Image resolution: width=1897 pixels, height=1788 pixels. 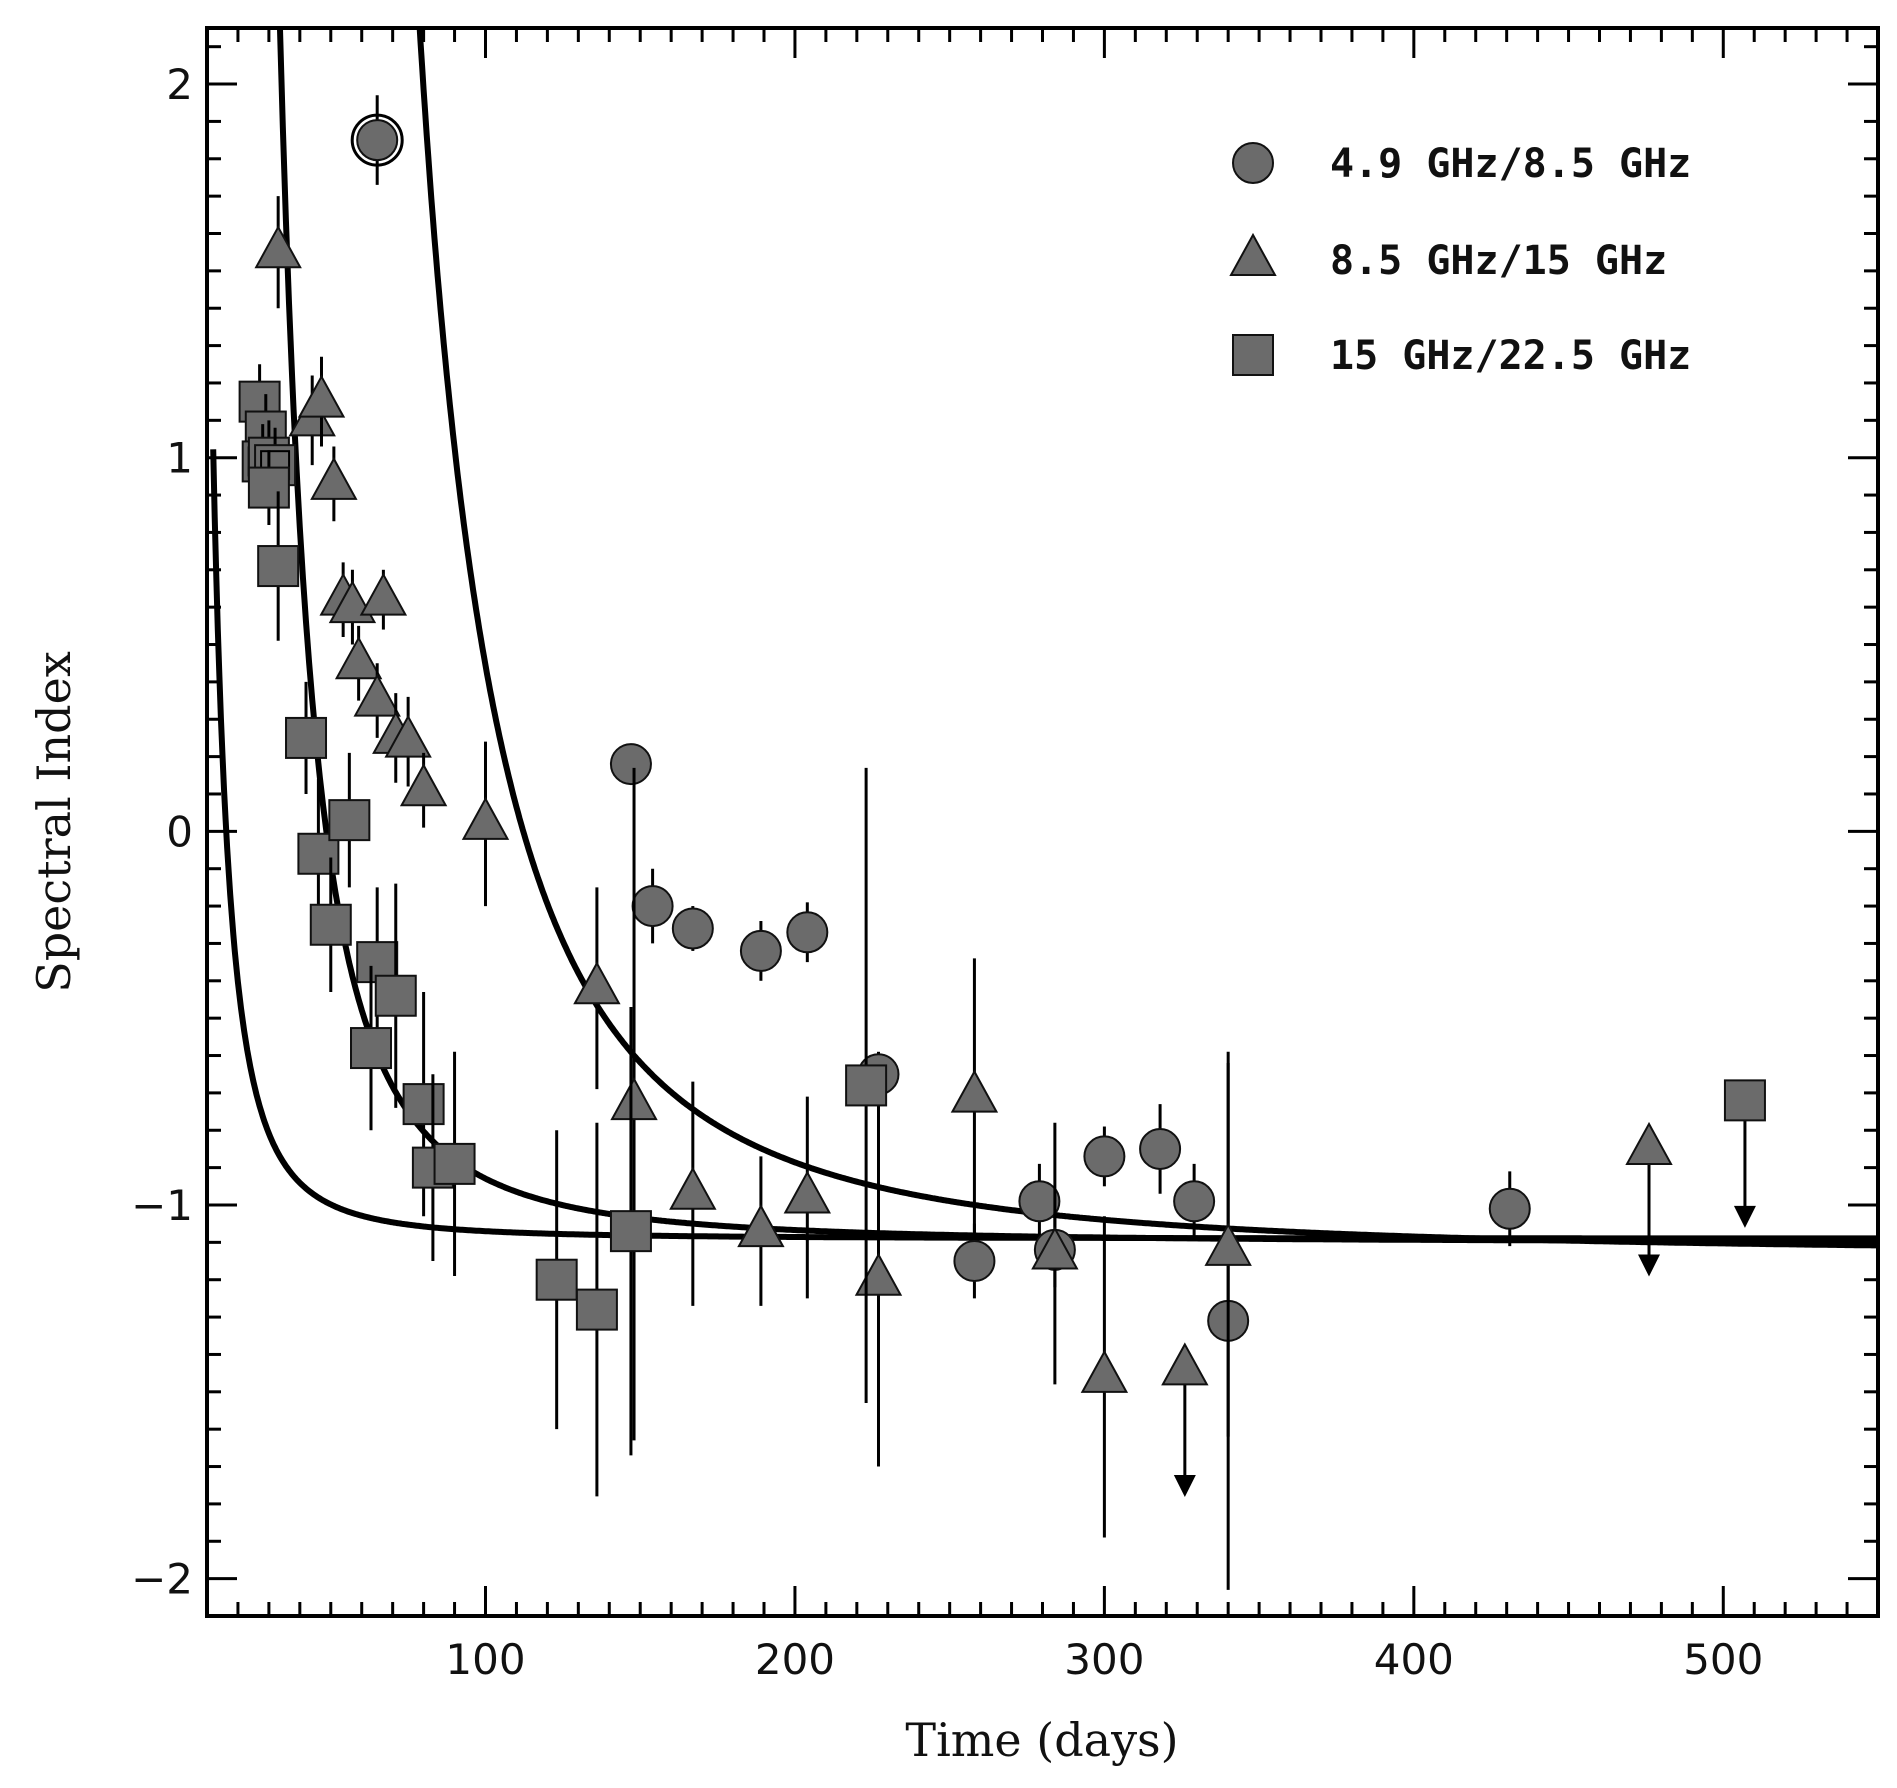 I want to click on x-tick-label: 500, so click(x=1723, y=1659).